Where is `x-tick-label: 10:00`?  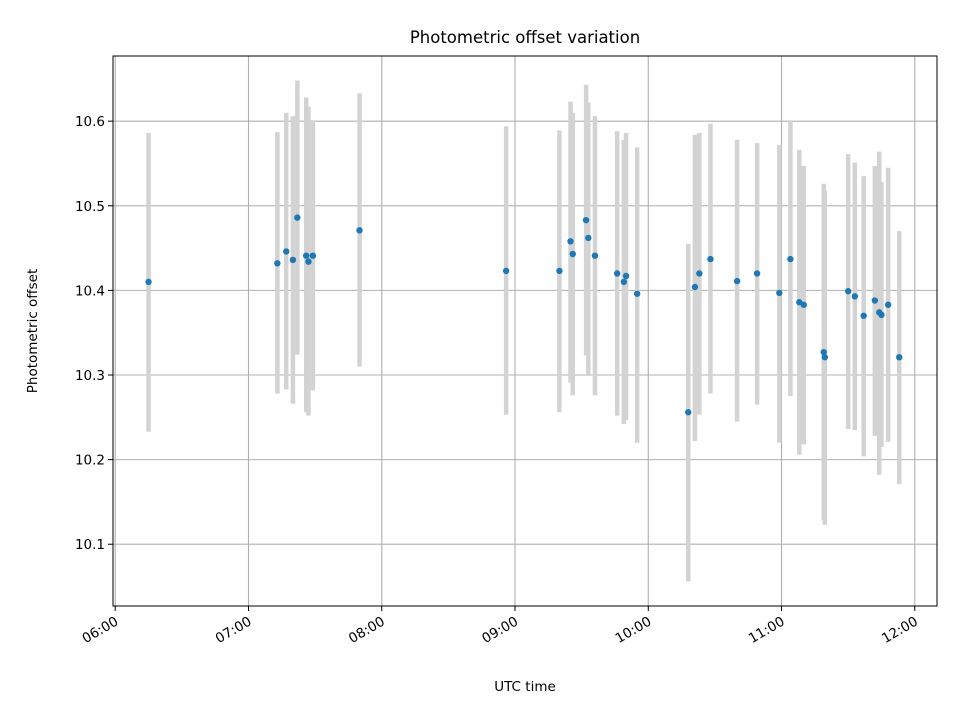 x-tick-label: 10:00 is located at coordinates (634, 630).